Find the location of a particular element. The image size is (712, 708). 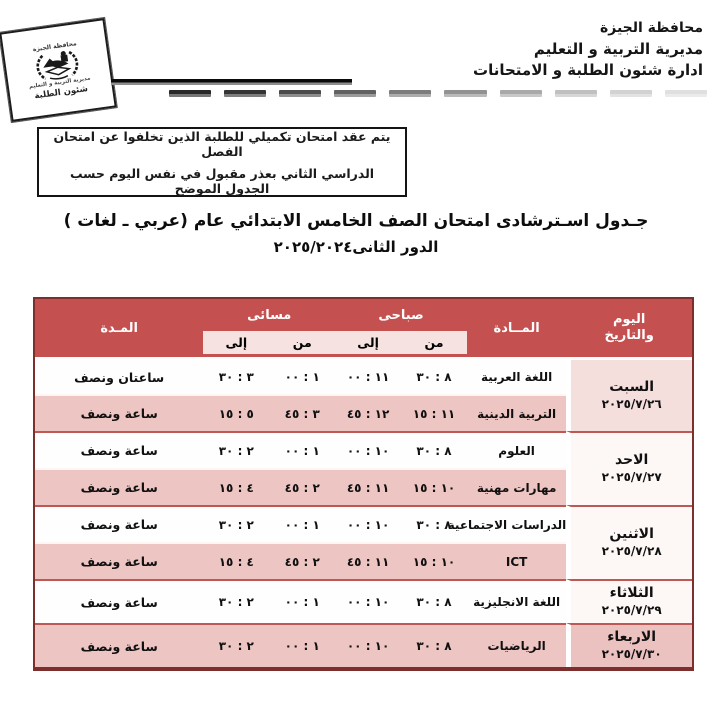

day-name: الاحد is located at coordinates (631, 460).